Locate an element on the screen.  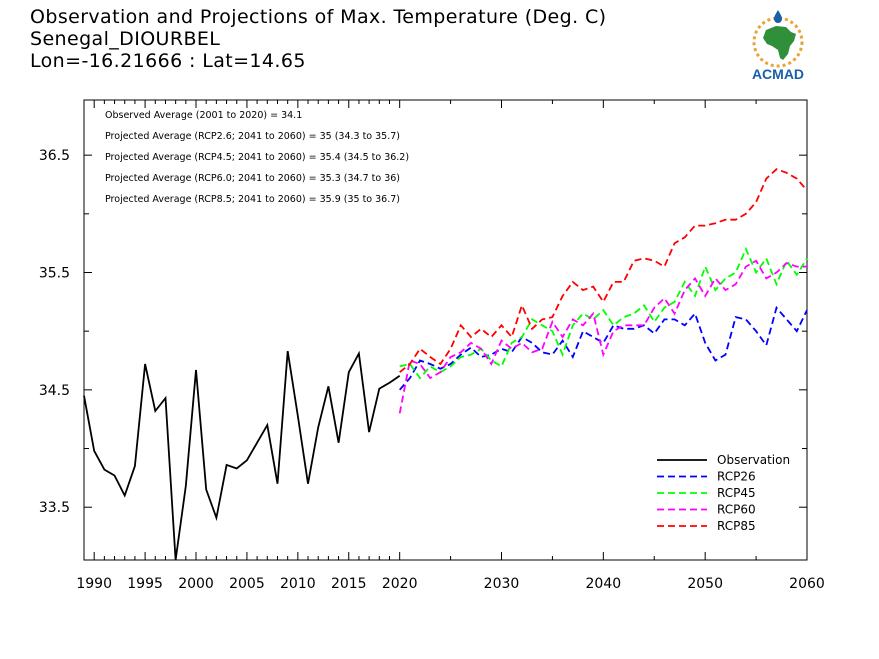
y-tick-label: 34.5 is located at coordinates (54, 391).